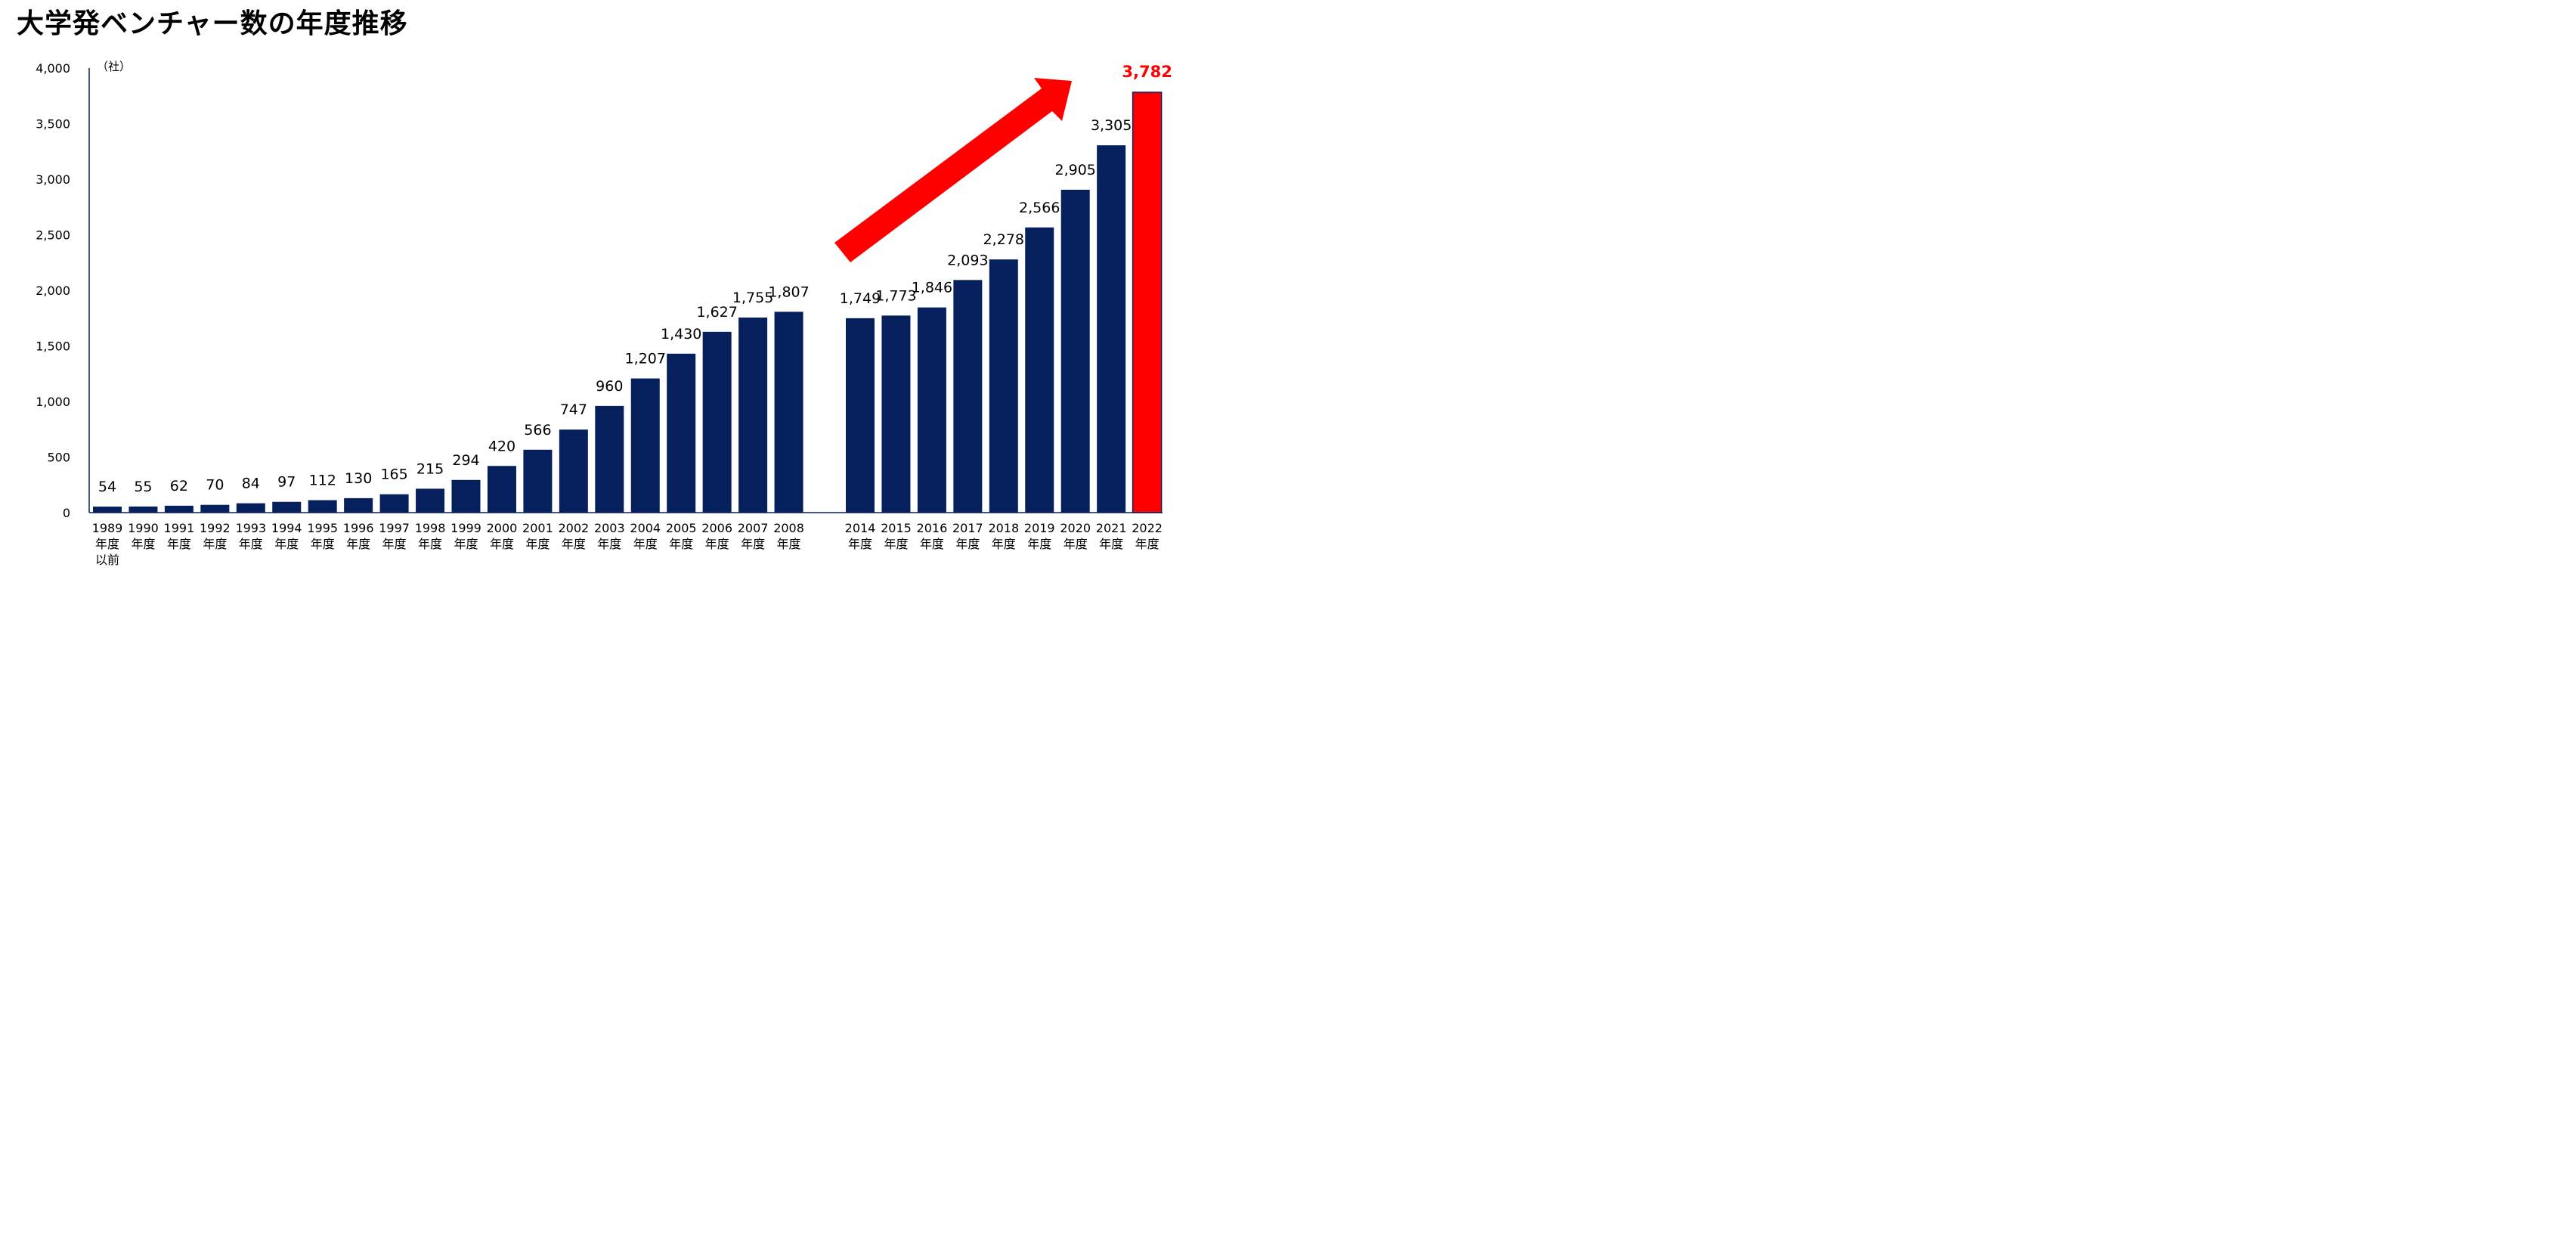 This screenshot has height=1246, width=2576. Describe the element at coordinates (502, 528) in the screenshot. I see `x-tick-label: 2000` at that location.